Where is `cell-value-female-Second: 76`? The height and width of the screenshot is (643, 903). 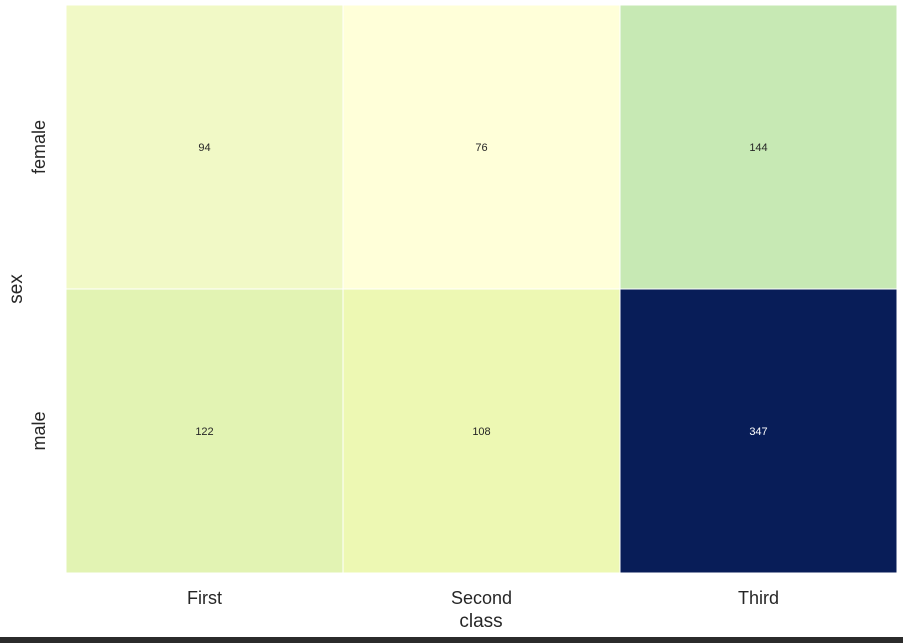 cell-value-female-Second: 76 is located at coordinates (481, 148).